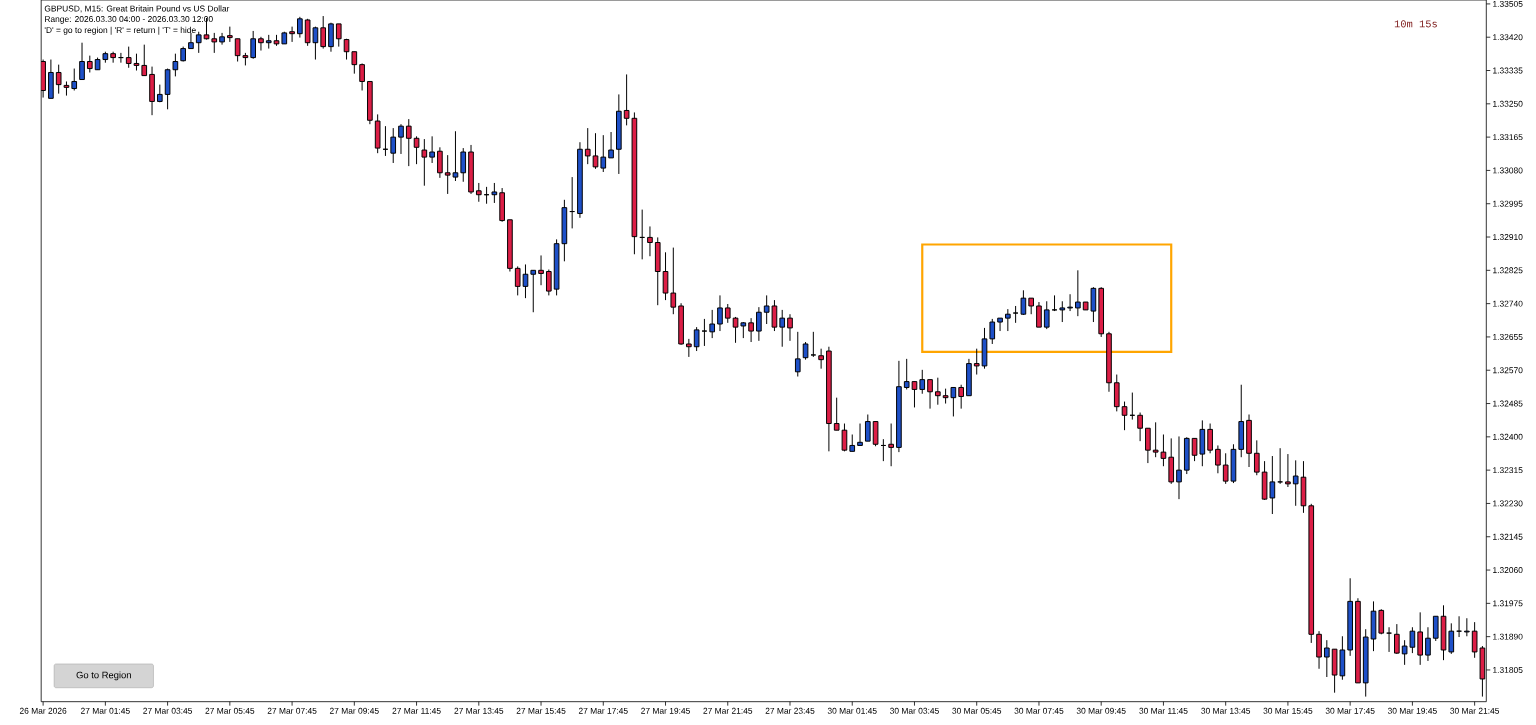  Describe the element at coordinates (852, 711) in the screenshot. I see `x-tick-label: 30 Mar 01:45` at that location.